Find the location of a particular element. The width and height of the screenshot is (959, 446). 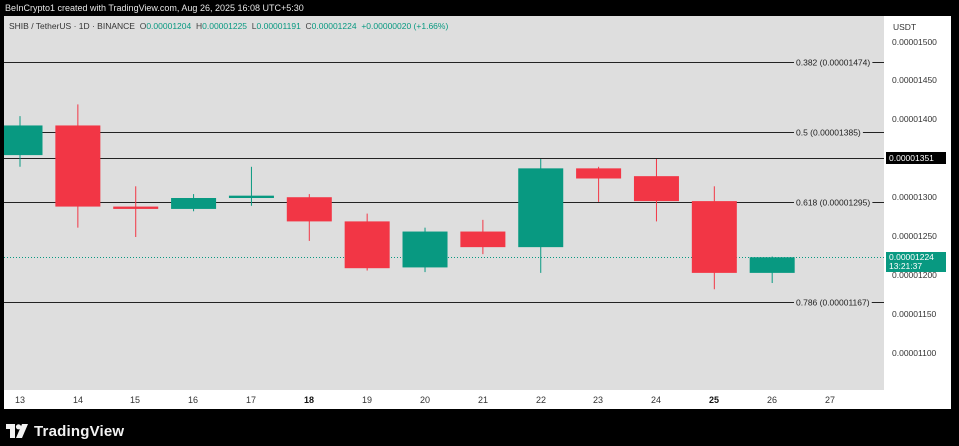

open-value: 0.00001204 is located at coordinates (169, 26).